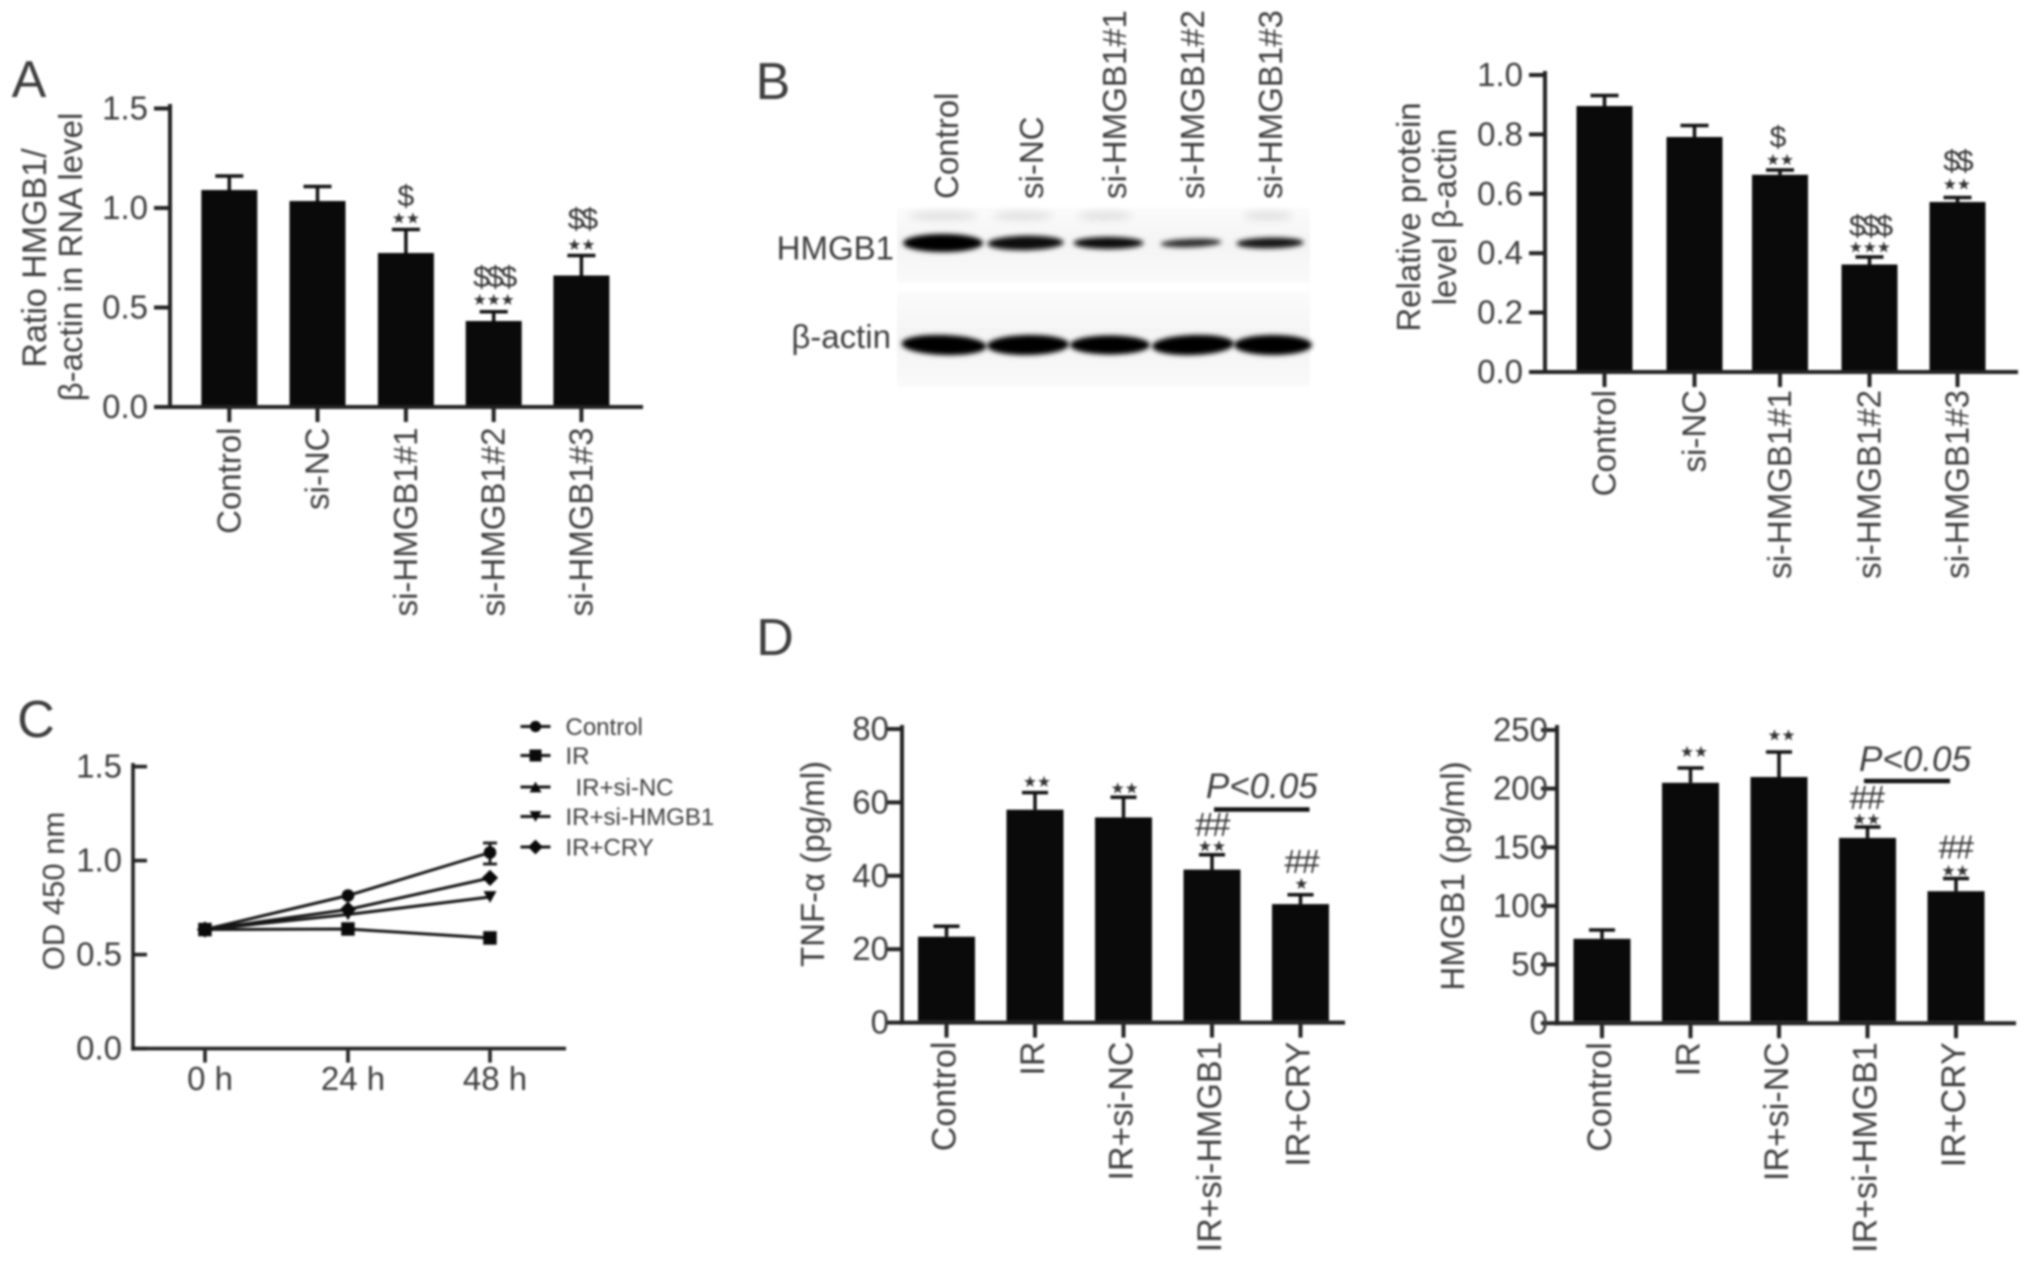 The width and height of the screenshot is (2031, 1264). What do you see at coordinates (775, 638) in the screenshot?
I see `svg-text: D` at bounding box center [775, 638].